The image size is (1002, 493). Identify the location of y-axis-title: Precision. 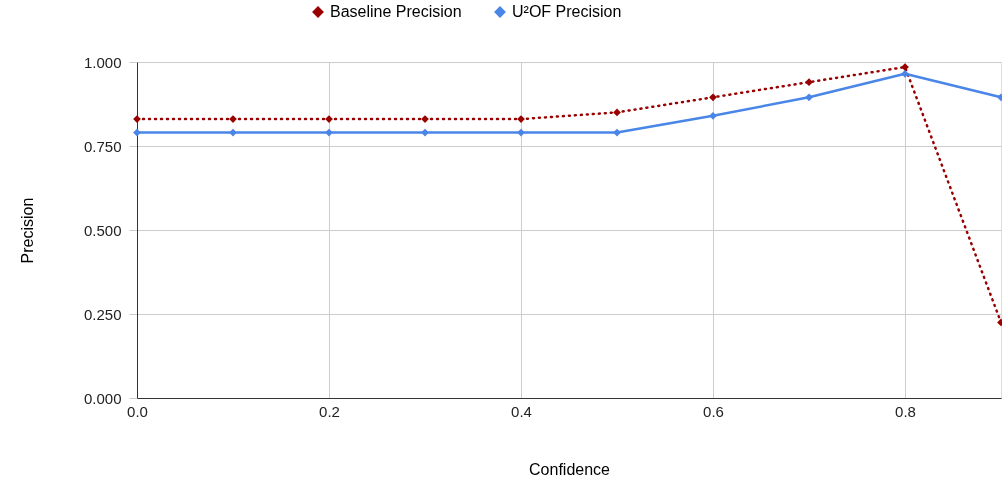
(27, 230).